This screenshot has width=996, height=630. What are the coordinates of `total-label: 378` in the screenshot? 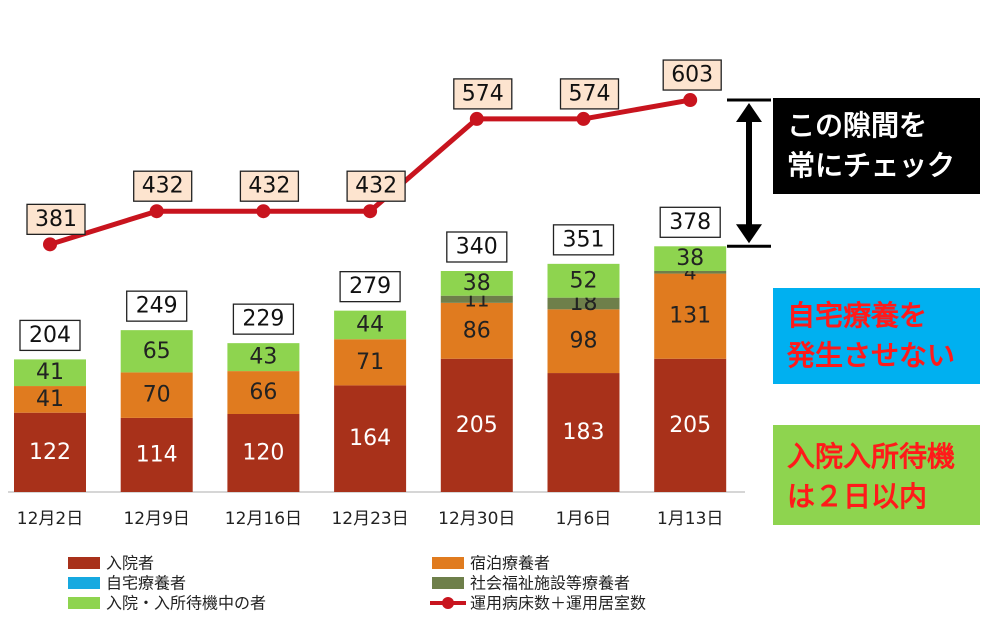 It's located at (690, 222).